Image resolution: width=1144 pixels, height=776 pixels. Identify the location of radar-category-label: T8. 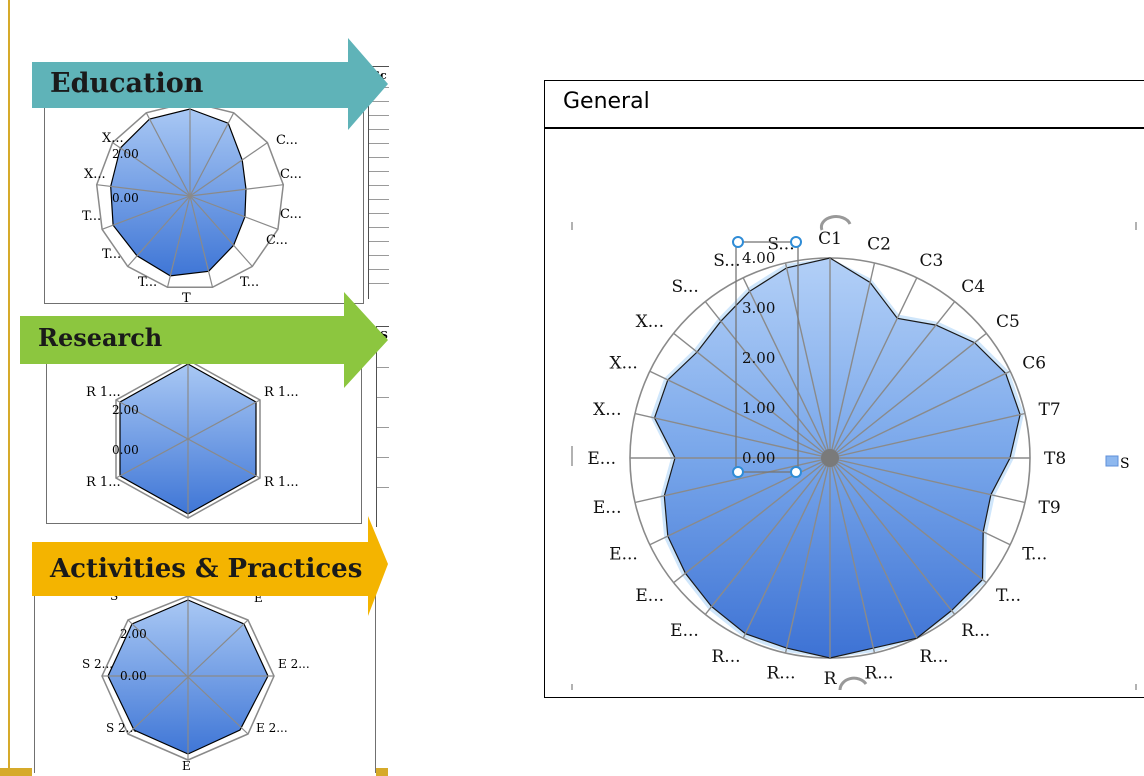
(1055, 459).